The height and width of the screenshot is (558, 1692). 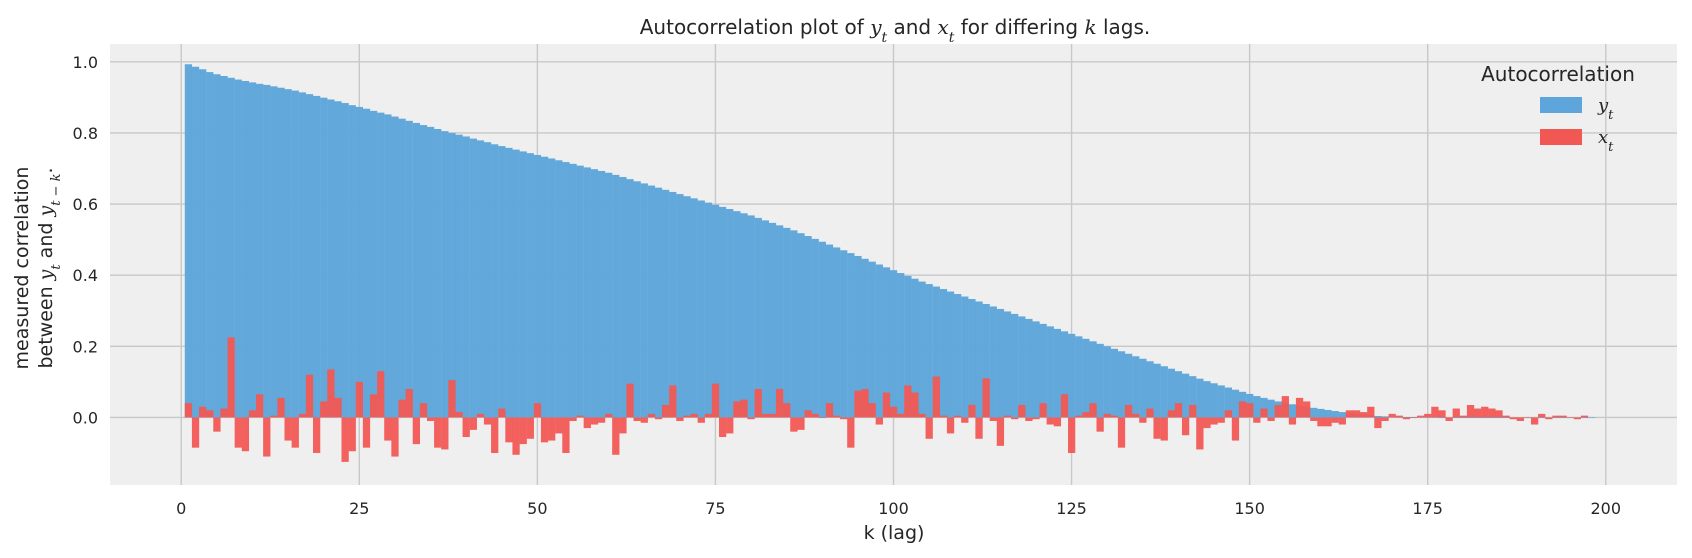 I want to click on x-tick-label: 175, so click(x=1427, y=508).